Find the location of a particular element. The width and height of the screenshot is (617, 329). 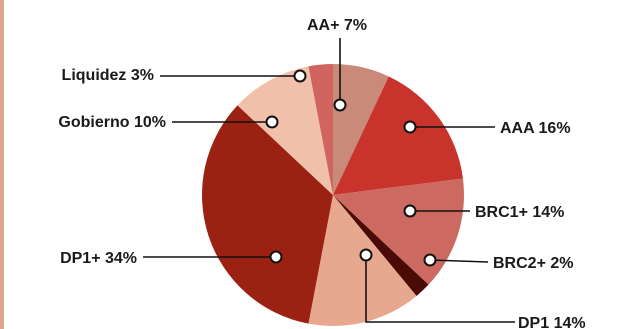

leader-dot-aa- is located at coordinates (340, 105).